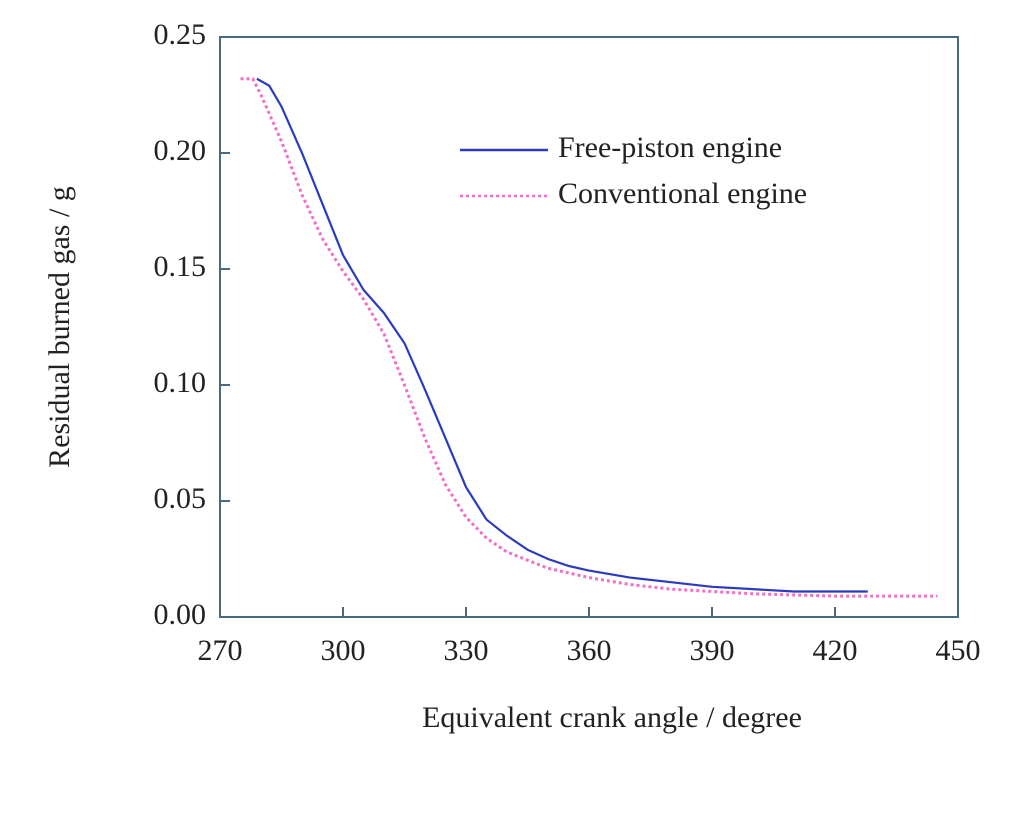 The width and height of the screenshot is (1012, 816). I want to click on x-tick-label: 390, so click(712, 650).